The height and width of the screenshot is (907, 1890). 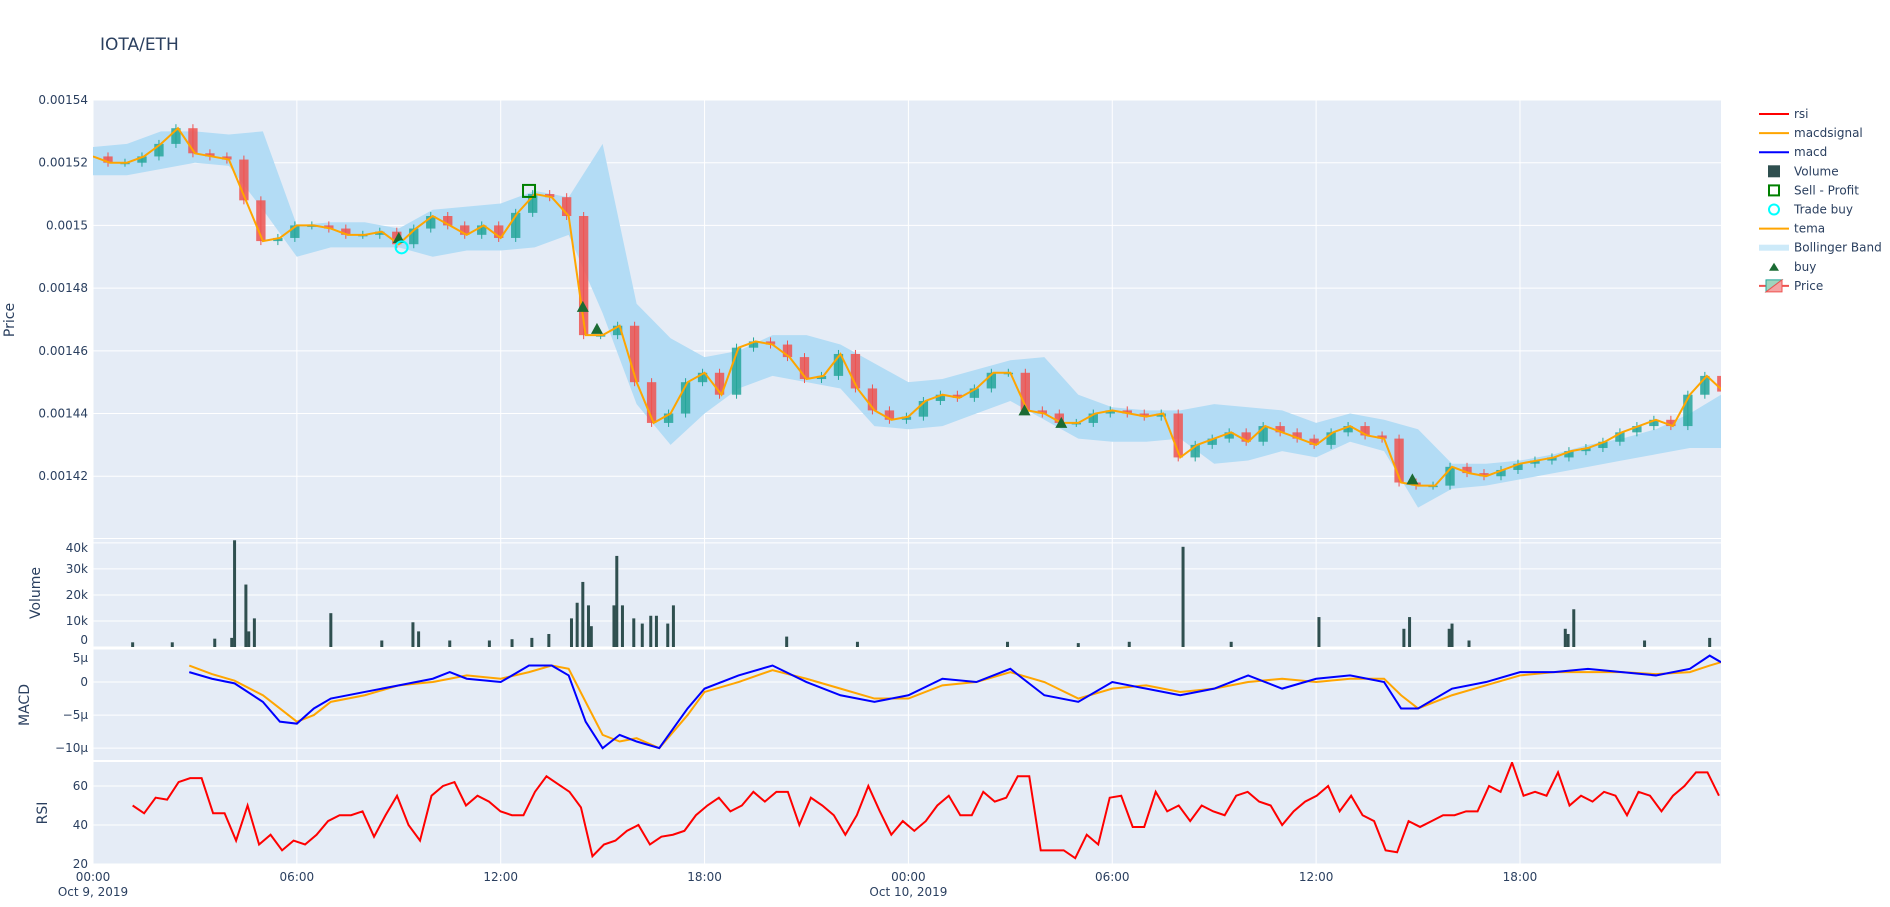 I want to click on rsi-y-tick-label: 40, so click(x=80, y=825).